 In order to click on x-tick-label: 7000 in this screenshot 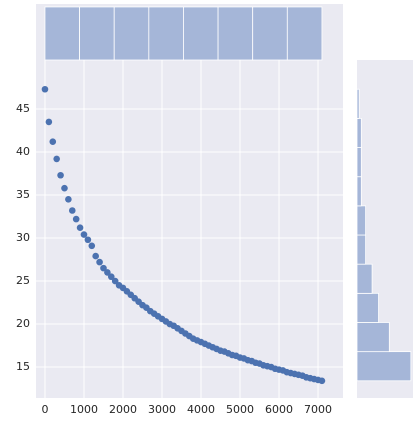, I will do `click(318, 409)`.